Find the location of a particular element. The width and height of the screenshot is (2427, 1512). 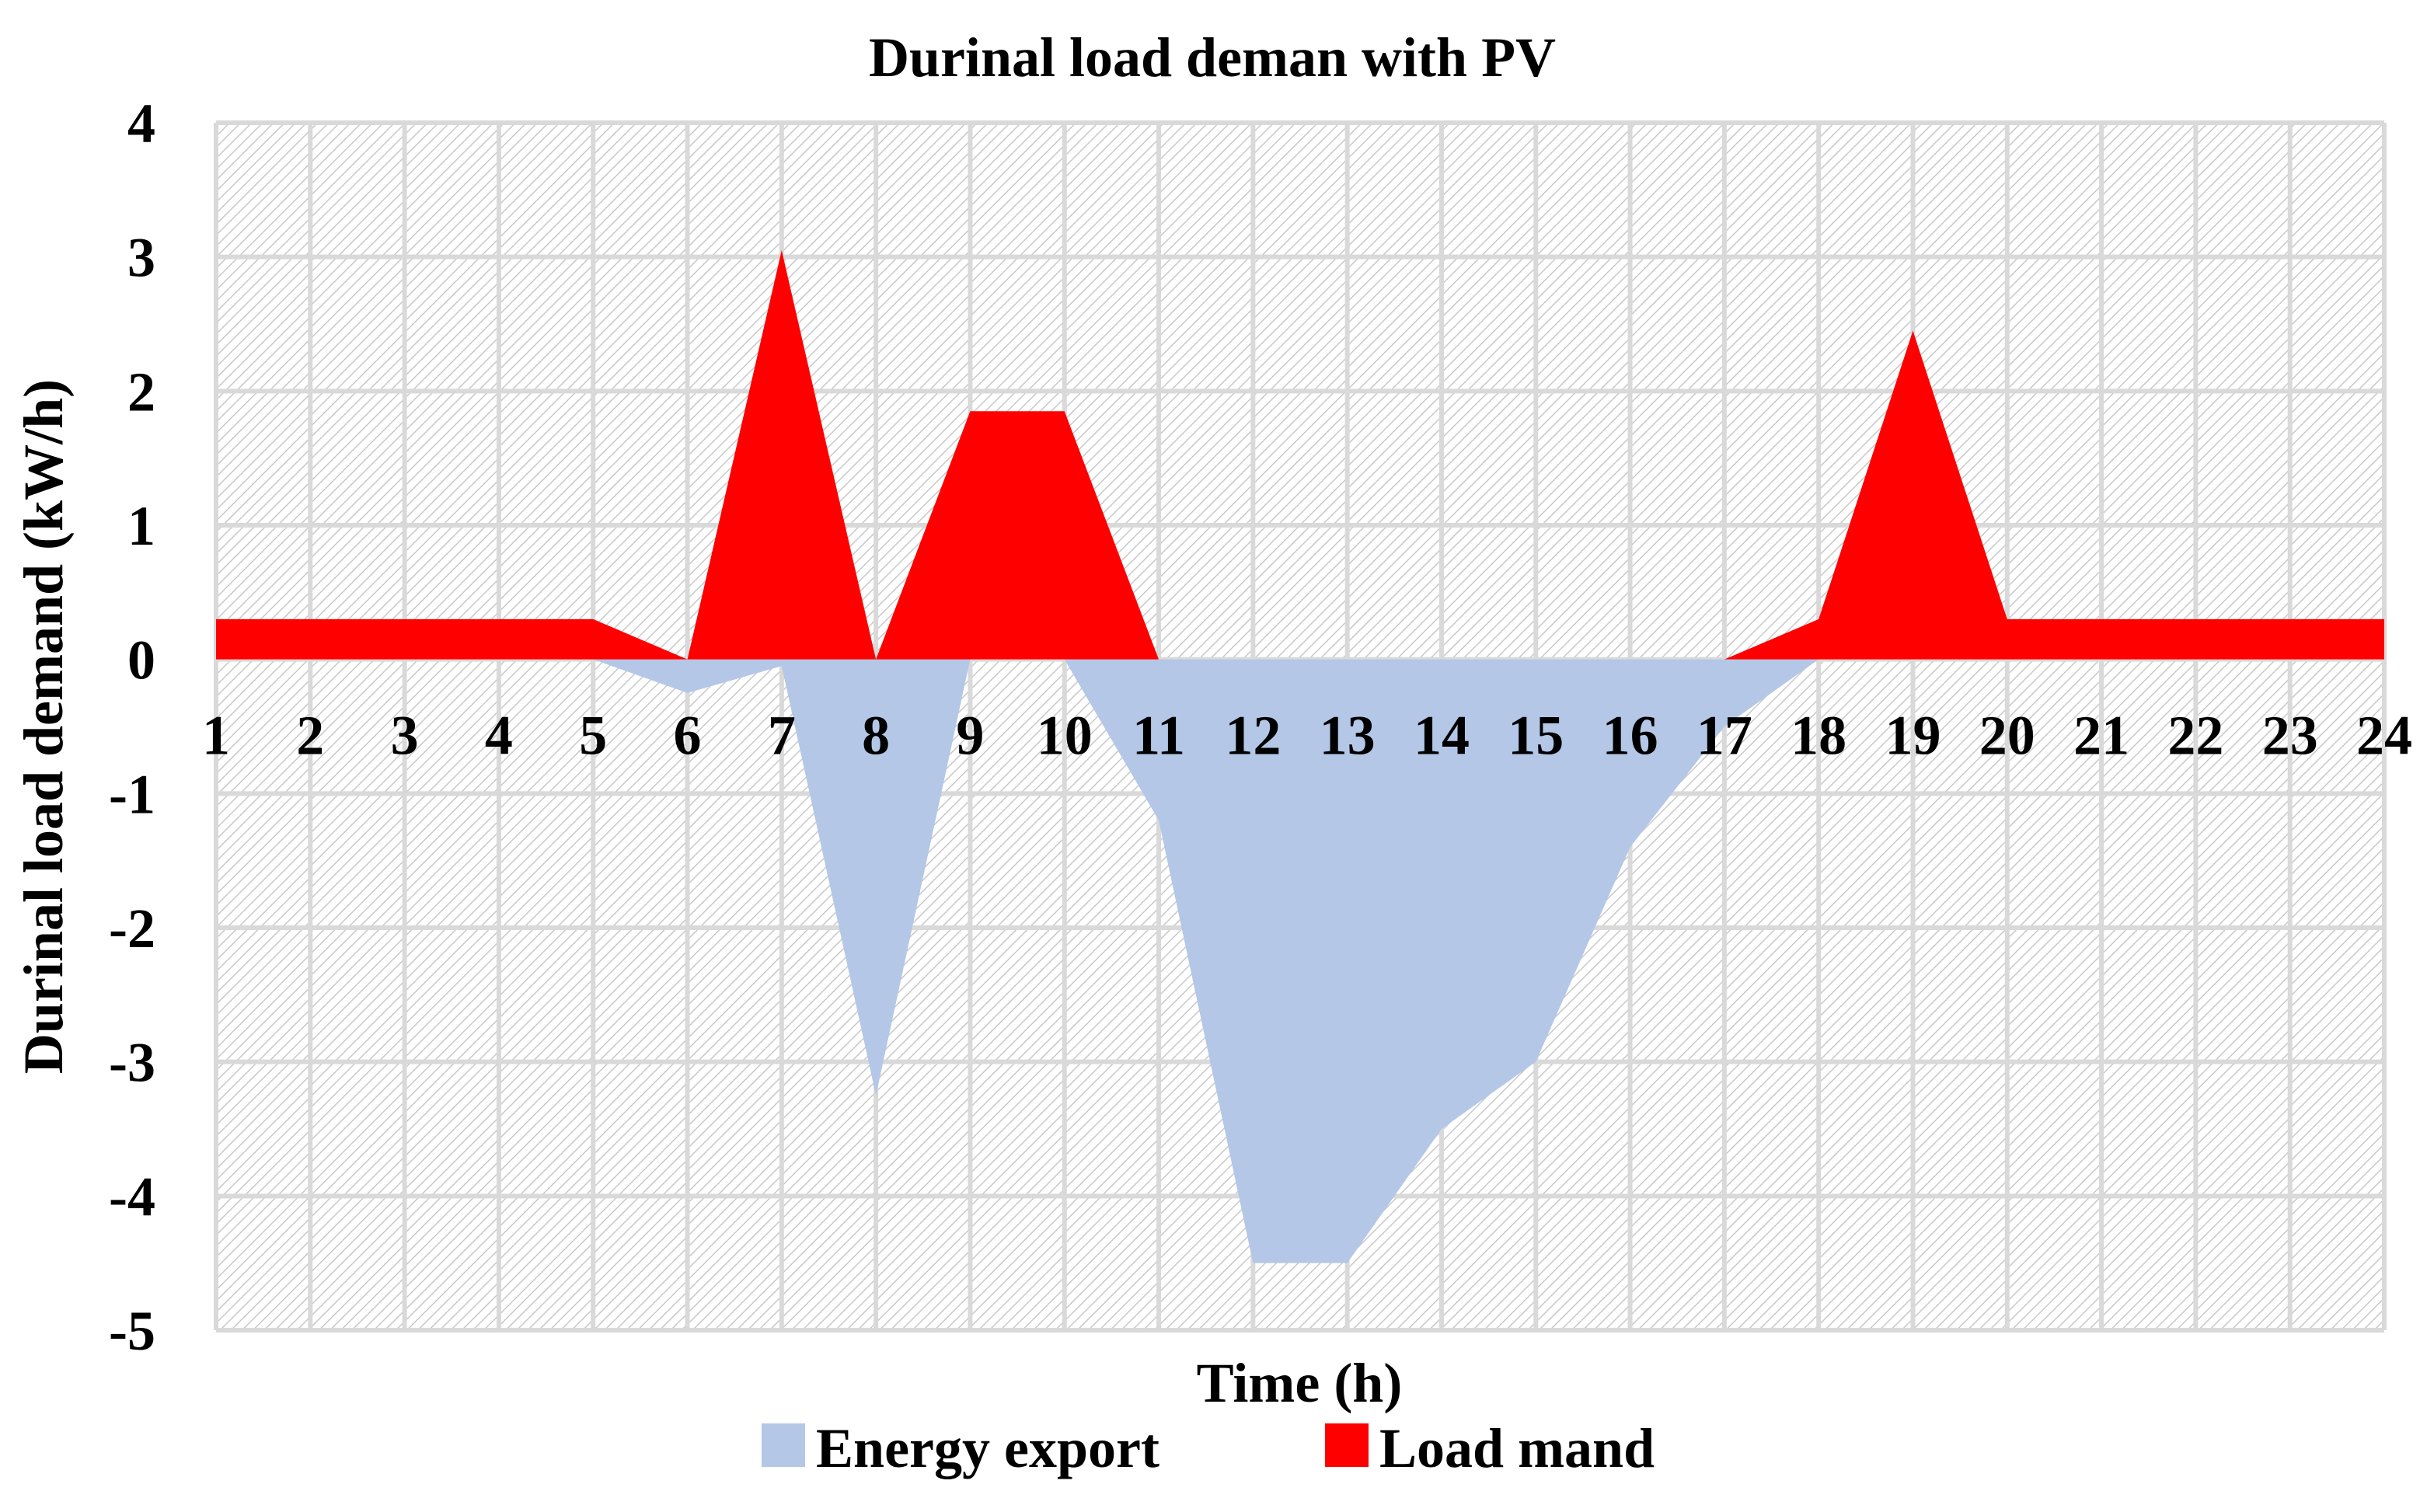

x-tick-label-6: 7 is located at coordinates (782, 736).